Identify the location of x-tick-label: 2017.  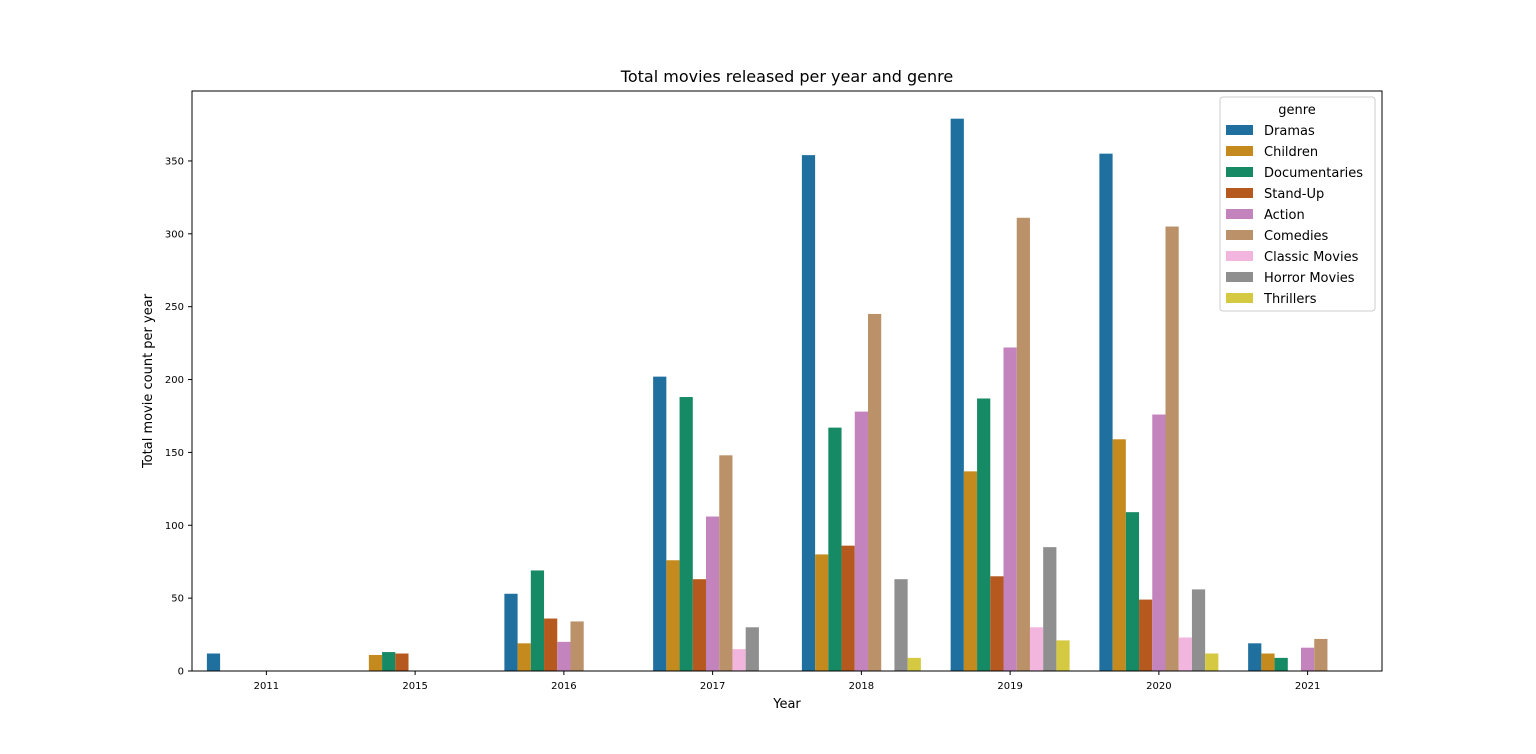
(712, 686).